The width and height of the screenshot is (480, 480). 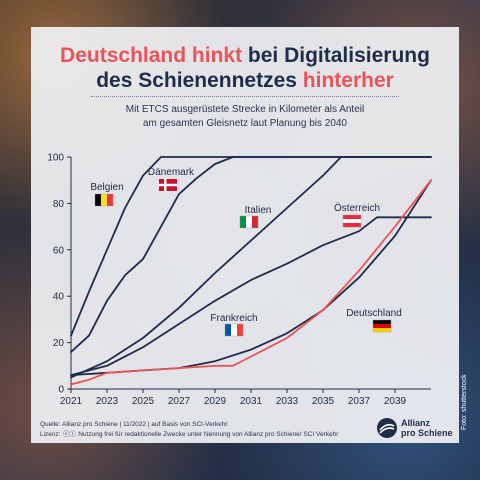 What do you see at coordinates (464, 402) in the screenshot?
I see `photo-credit: Foto: shutterstock` at bounding box center [464, 402].